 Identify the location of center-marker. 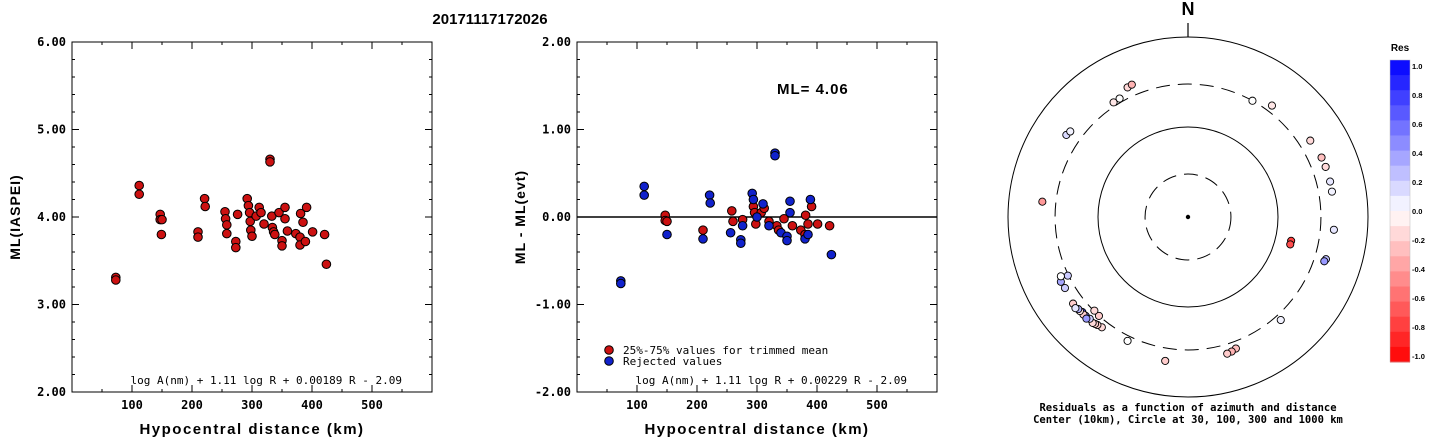
(1188, 217).